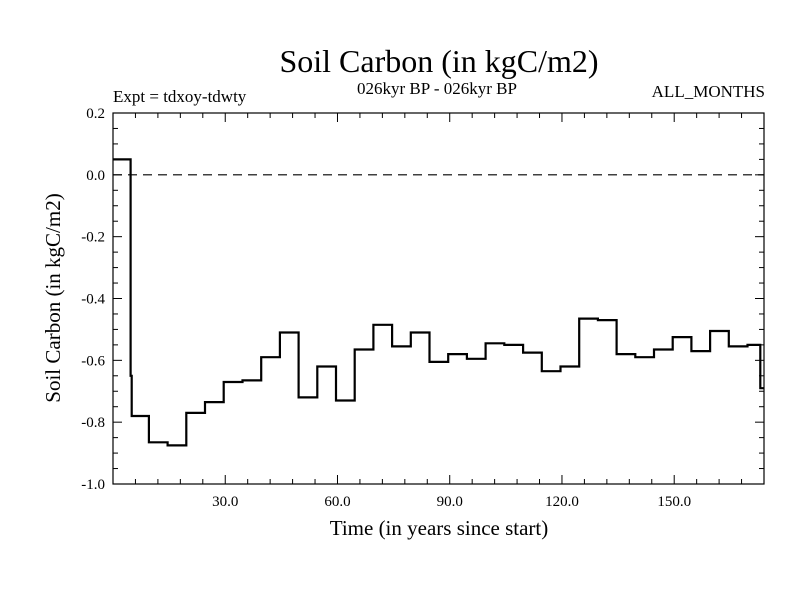  I want to click on x-tick-label: 90.0, so click(450, 502).